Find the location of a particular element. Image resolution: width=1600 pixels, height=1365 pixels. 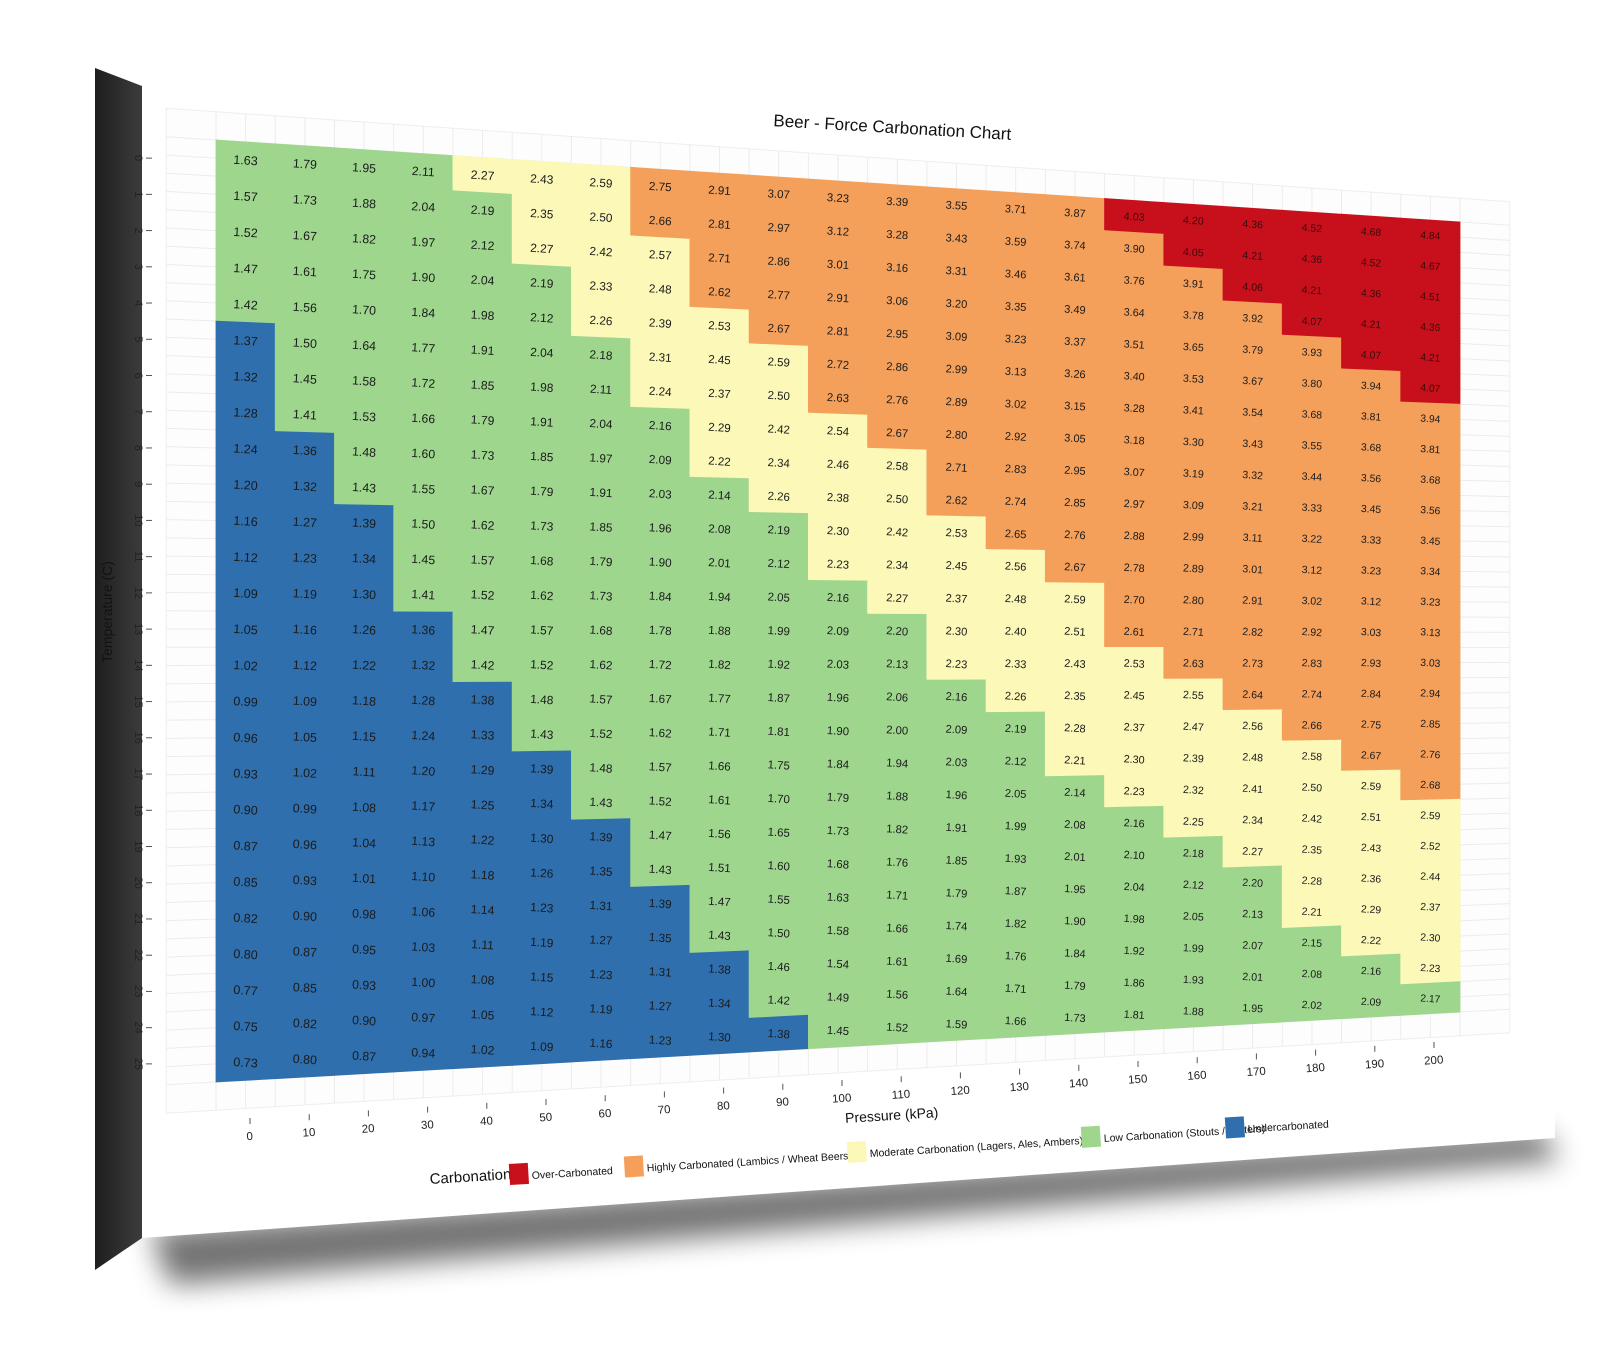

cell-value-label: 1.41 is located at coordinates (304, 415).